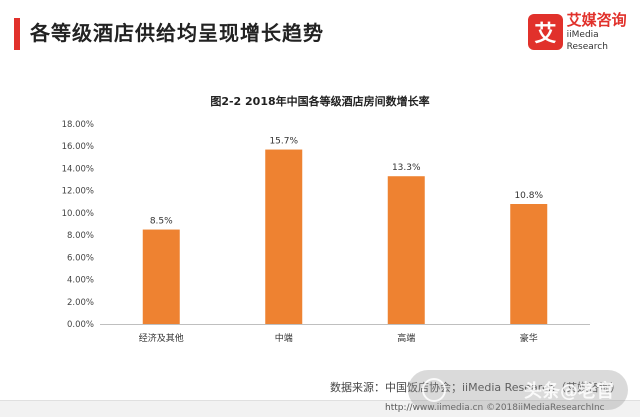 This screenshot has height=417, width=640. What do you see at coordinates (80, 236) in the screenshot?
I see `y-tick-label: 8.00%` at bounding box center [80, 236].